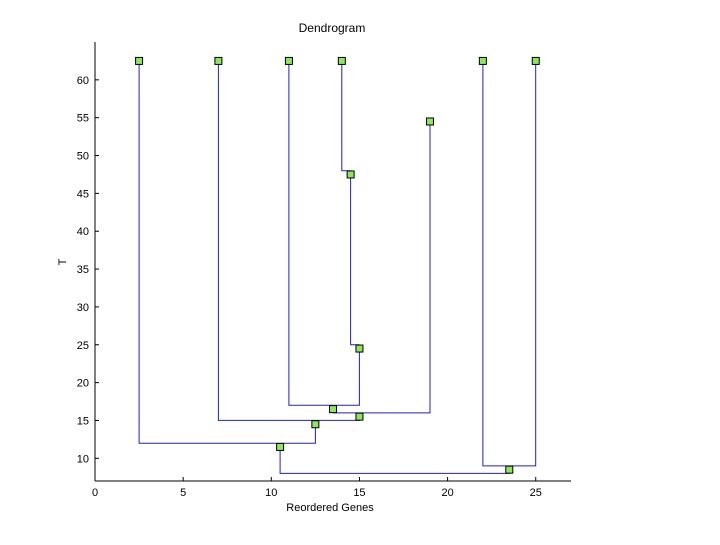 The height and width of the screenshot is (545, 720). I want to click on y-tick-label: 60, so click(83, 81).